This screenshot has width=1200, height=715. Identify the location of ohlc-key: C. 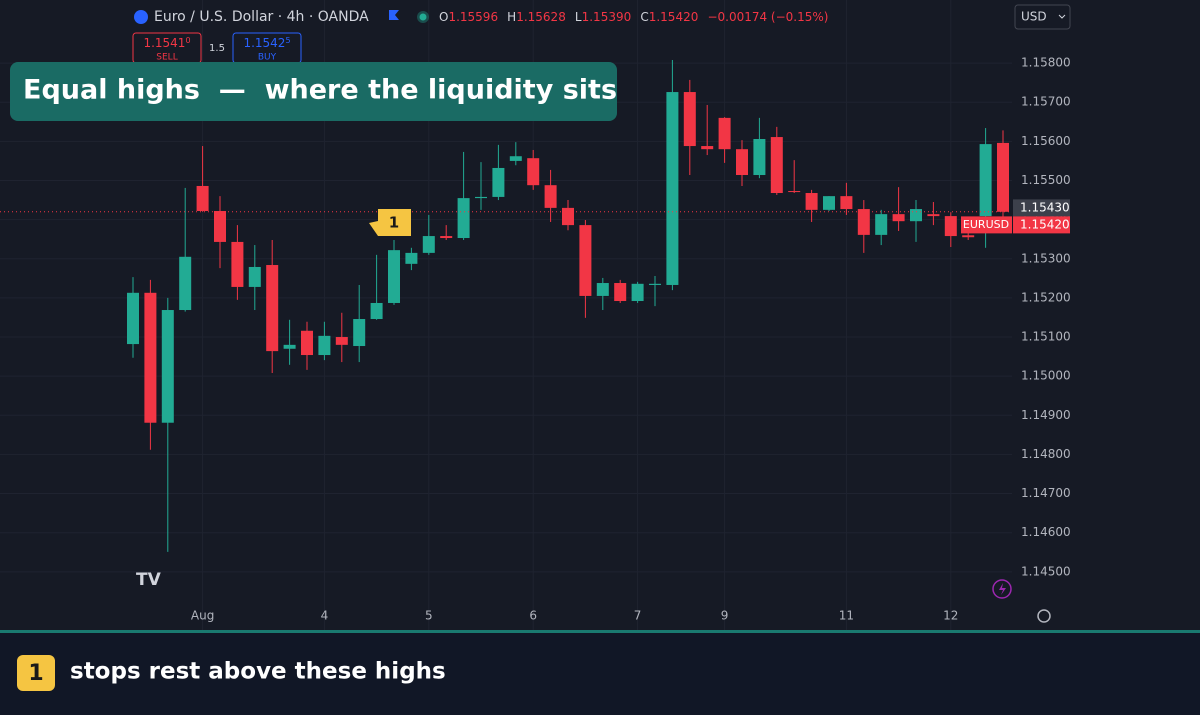
(644, 17).